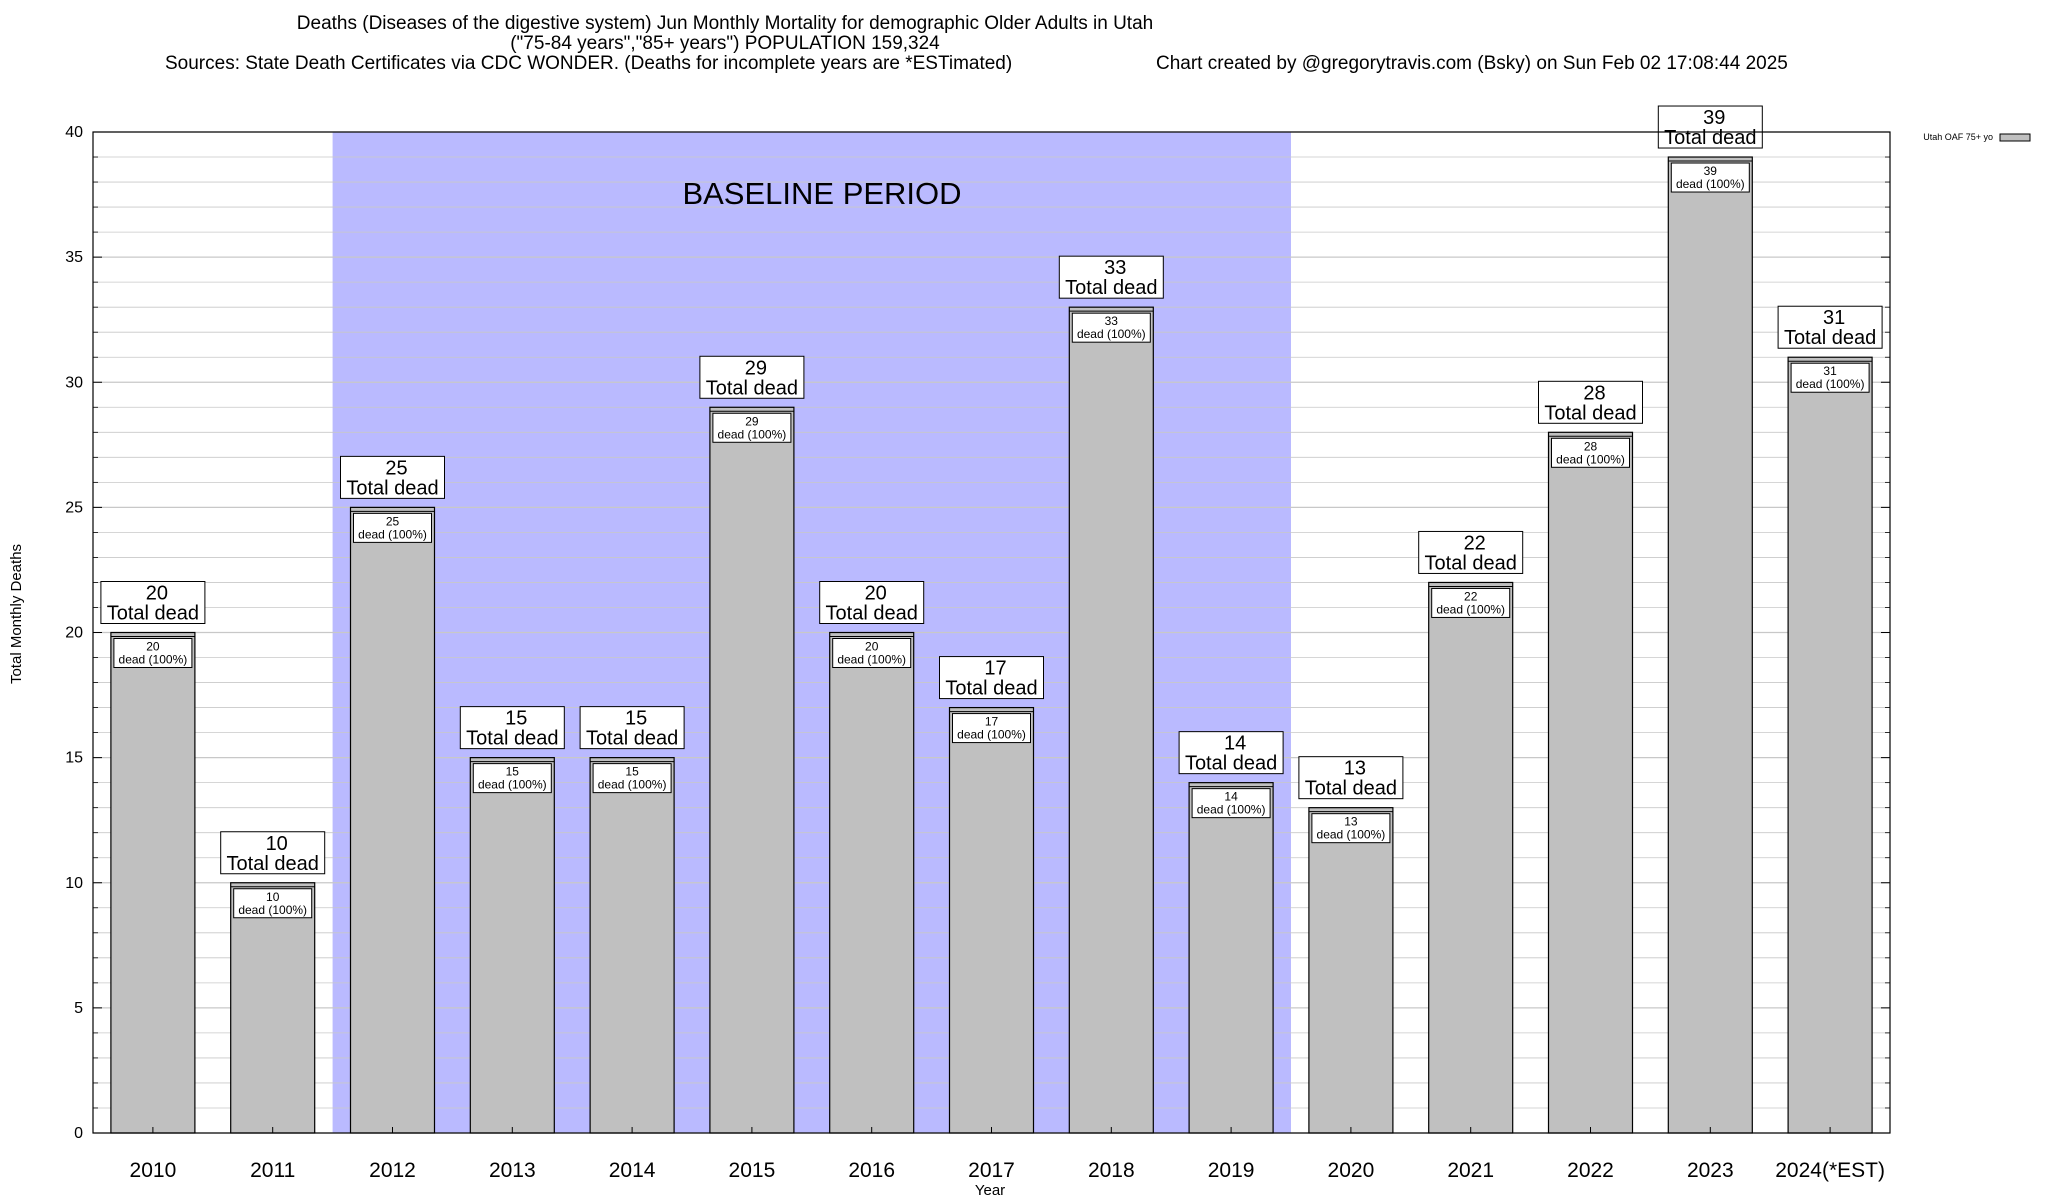  Describe the element at coordinates (74, 758) in the screenshot. I see `y-tick-label: 15` at that location.